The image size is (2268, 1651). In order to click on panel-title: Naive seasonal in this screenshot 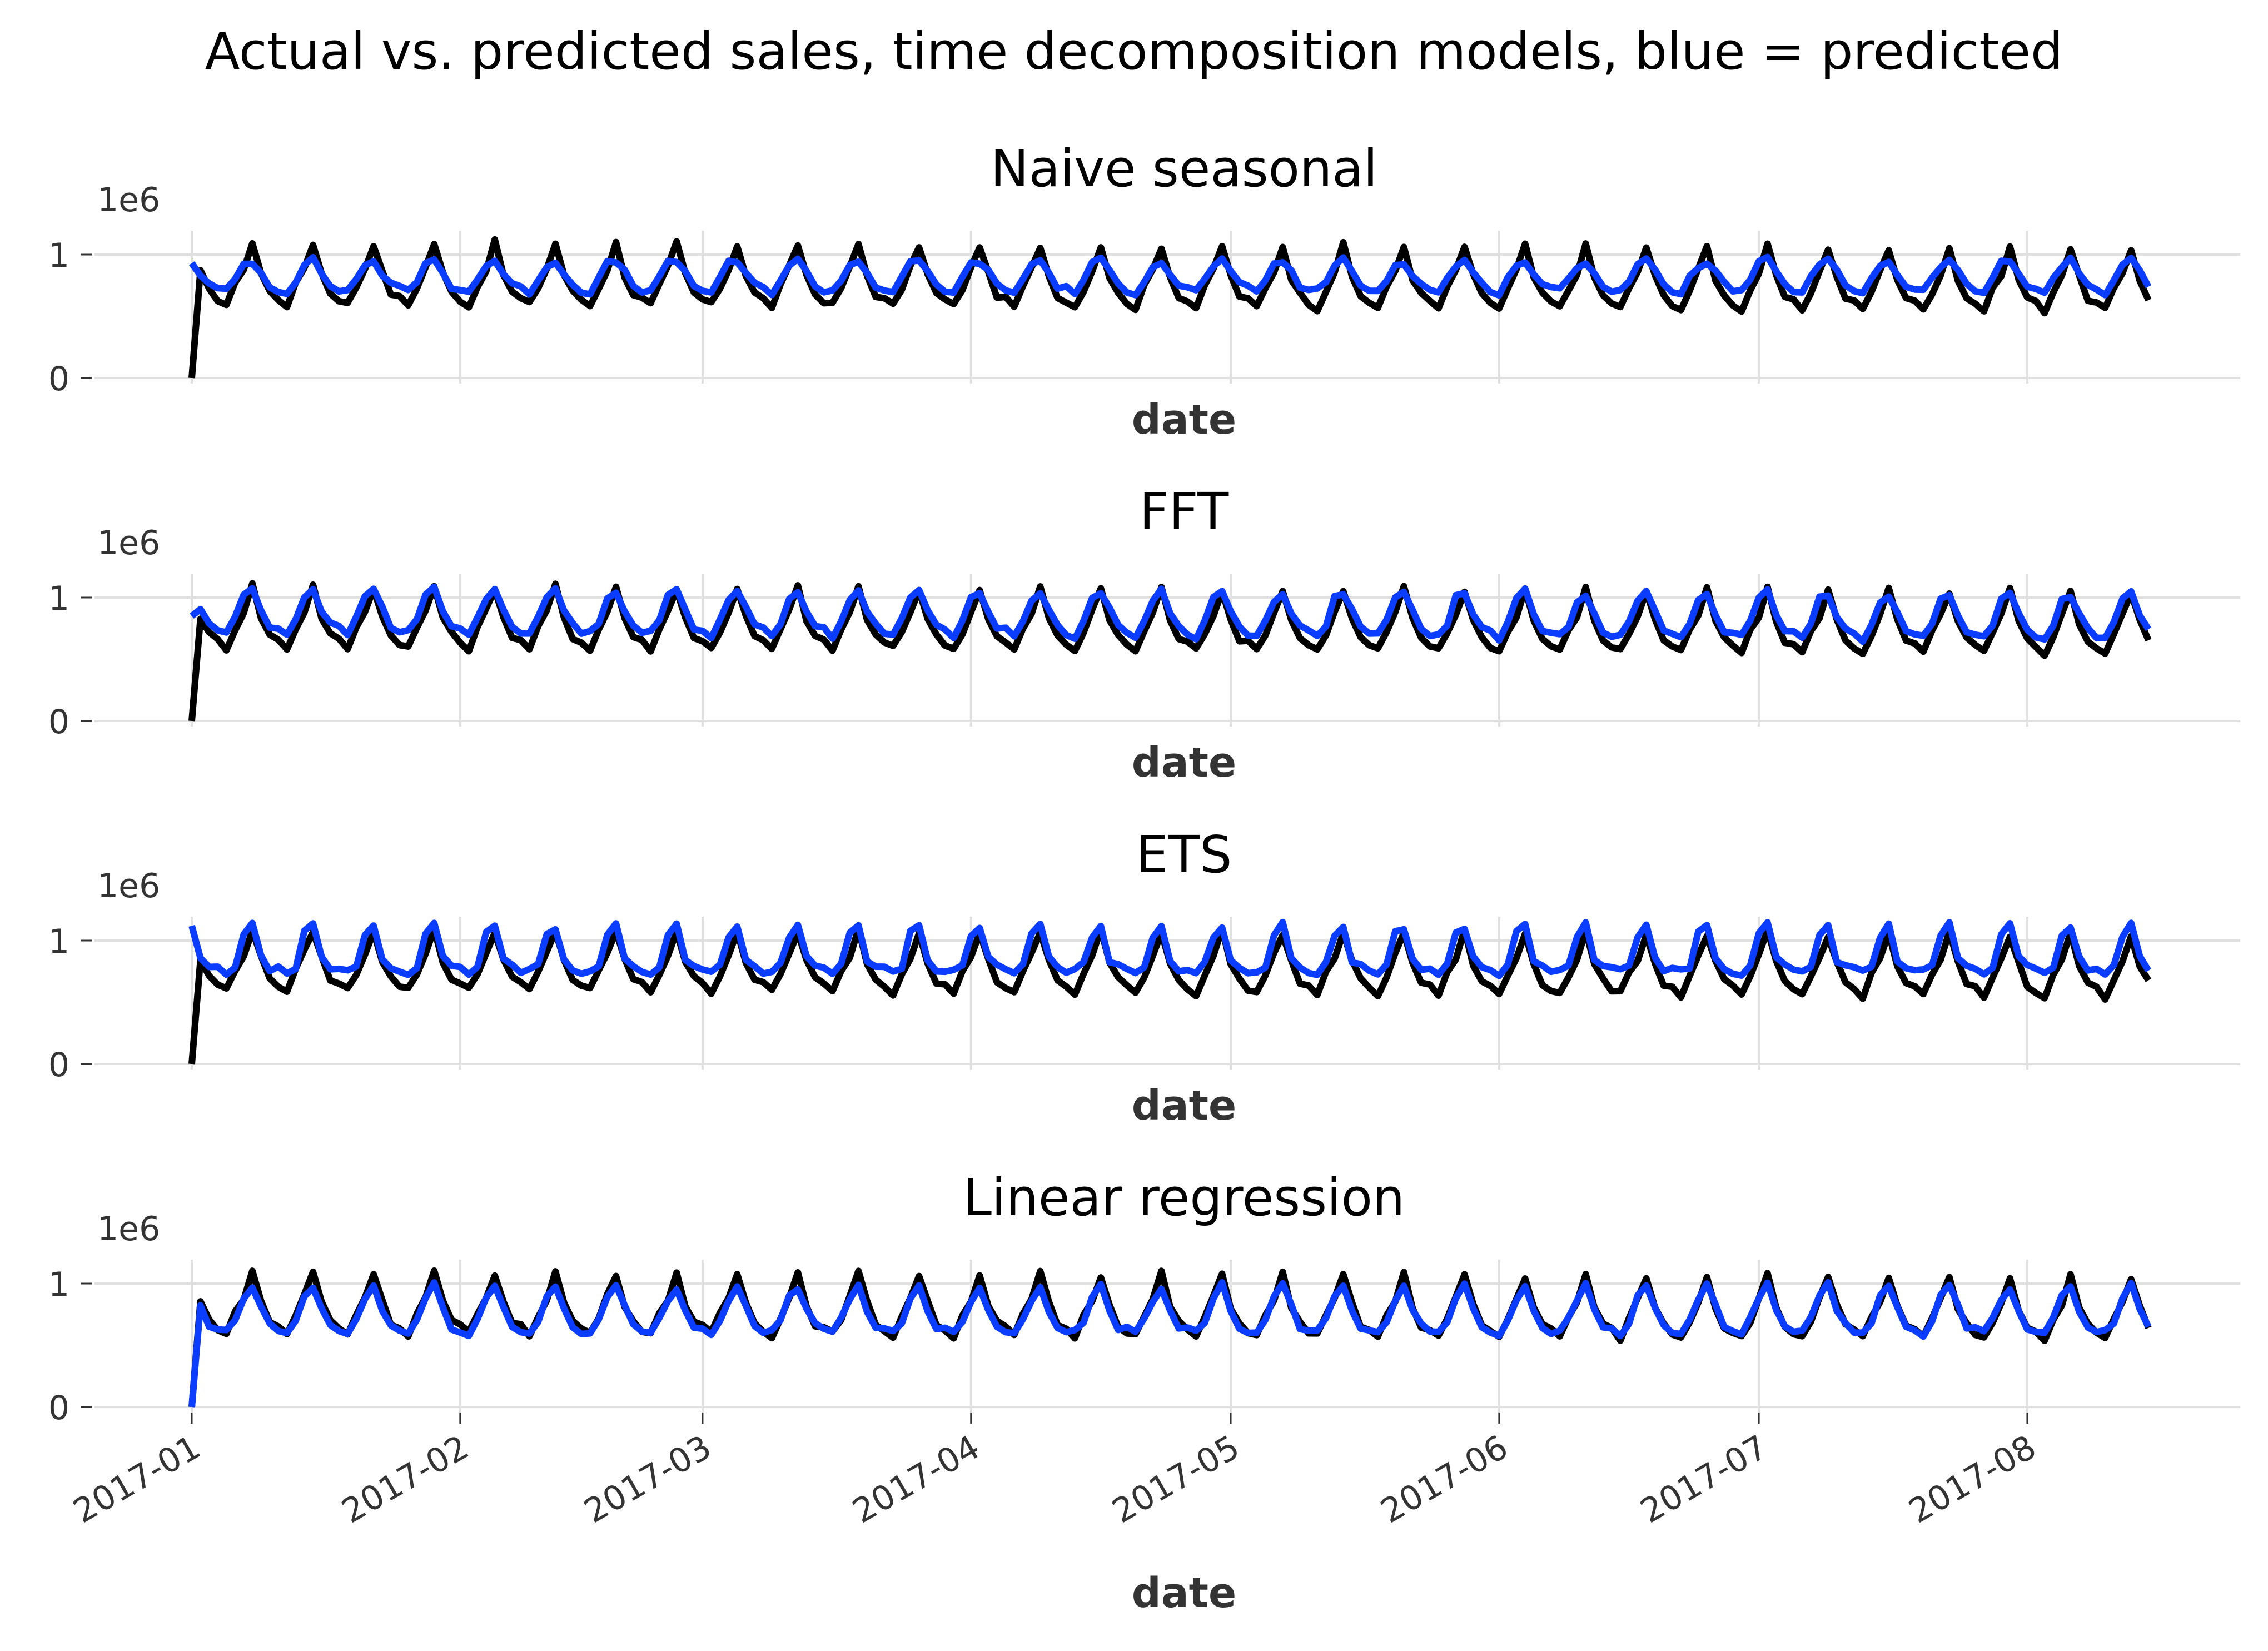, I will do `click(1184, 168)`.